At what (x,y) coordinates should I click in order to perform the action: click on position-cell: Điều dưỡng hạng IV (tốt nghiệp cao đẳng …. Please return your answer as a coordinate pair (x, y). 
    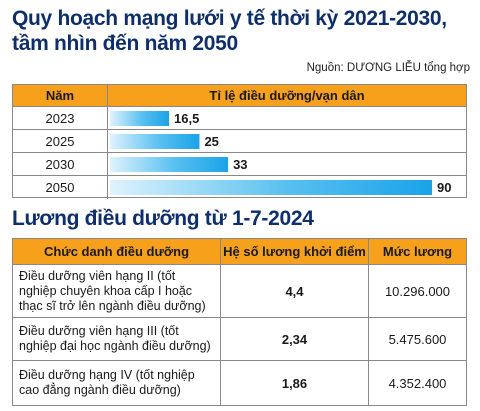
    Looking at the image, I should click on (117, 383).